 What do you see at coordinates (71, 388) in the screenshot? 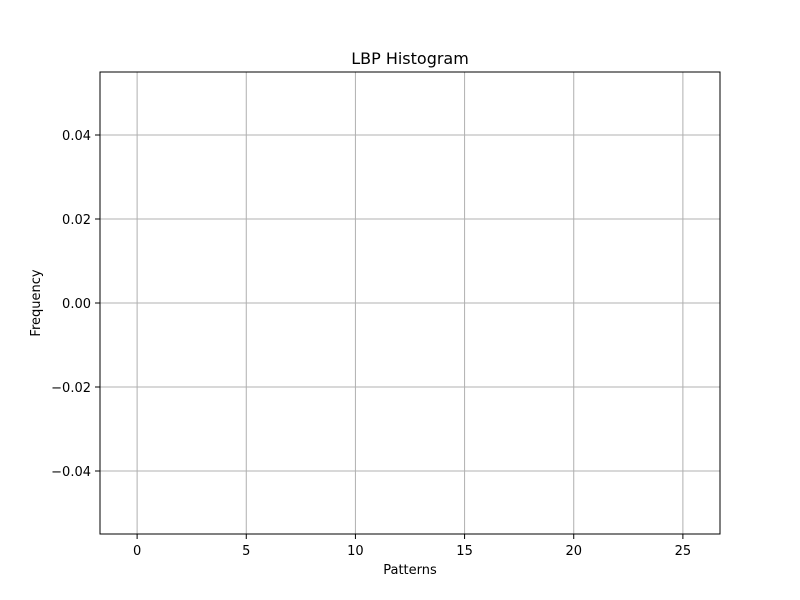
I see `y-tick-label: −0.02` at bounding box center [71, 388].